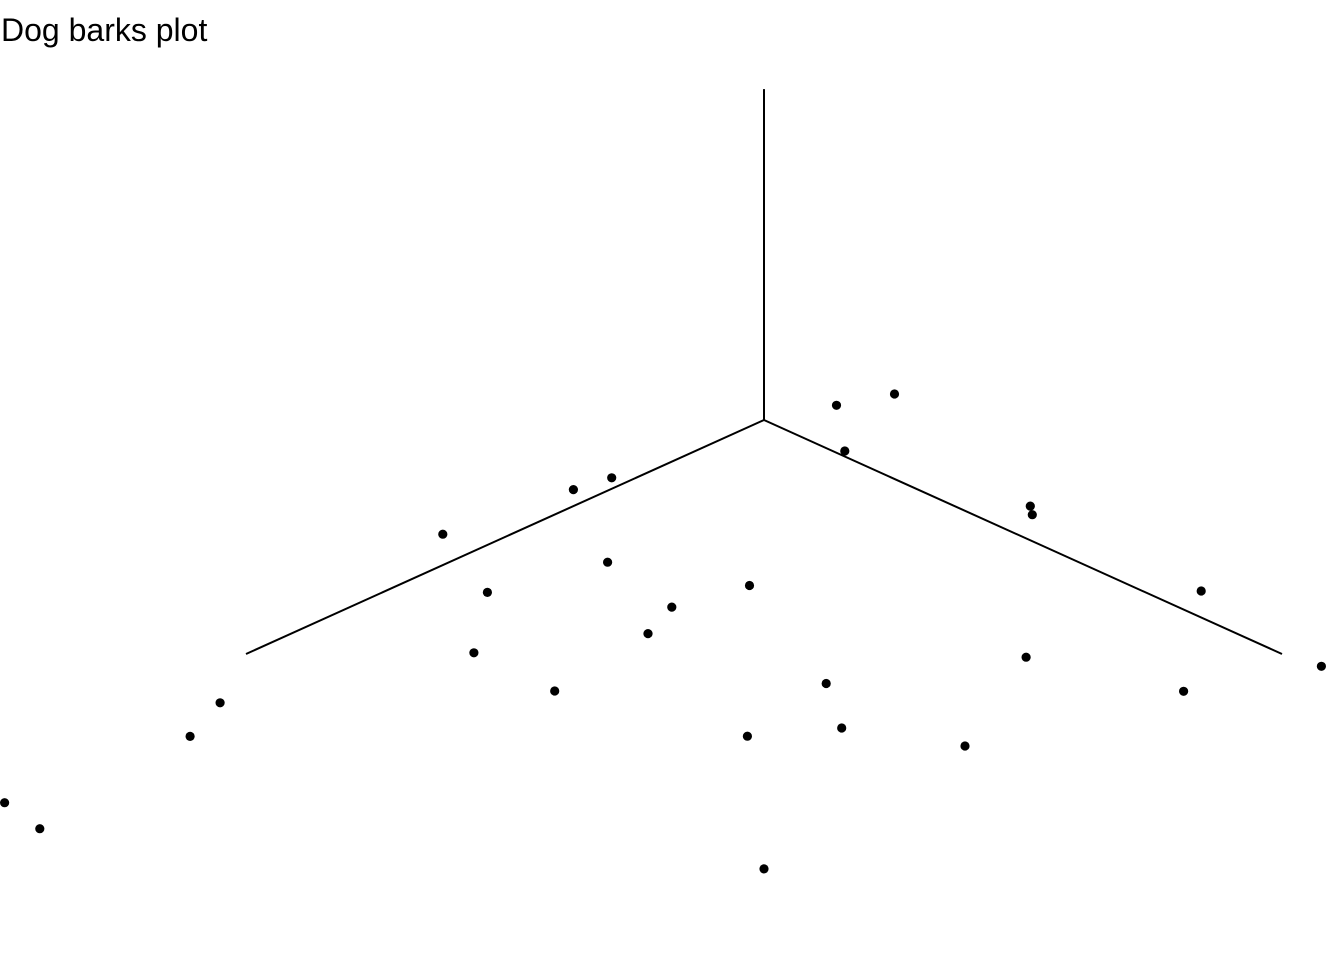 Image resolution: width=1344 pixels, height=960 pixels. What do you see at coordinates (104, 30) in the screenshot?
I see `chart-title: Dog barks plot` at bounding box center [104, 30].